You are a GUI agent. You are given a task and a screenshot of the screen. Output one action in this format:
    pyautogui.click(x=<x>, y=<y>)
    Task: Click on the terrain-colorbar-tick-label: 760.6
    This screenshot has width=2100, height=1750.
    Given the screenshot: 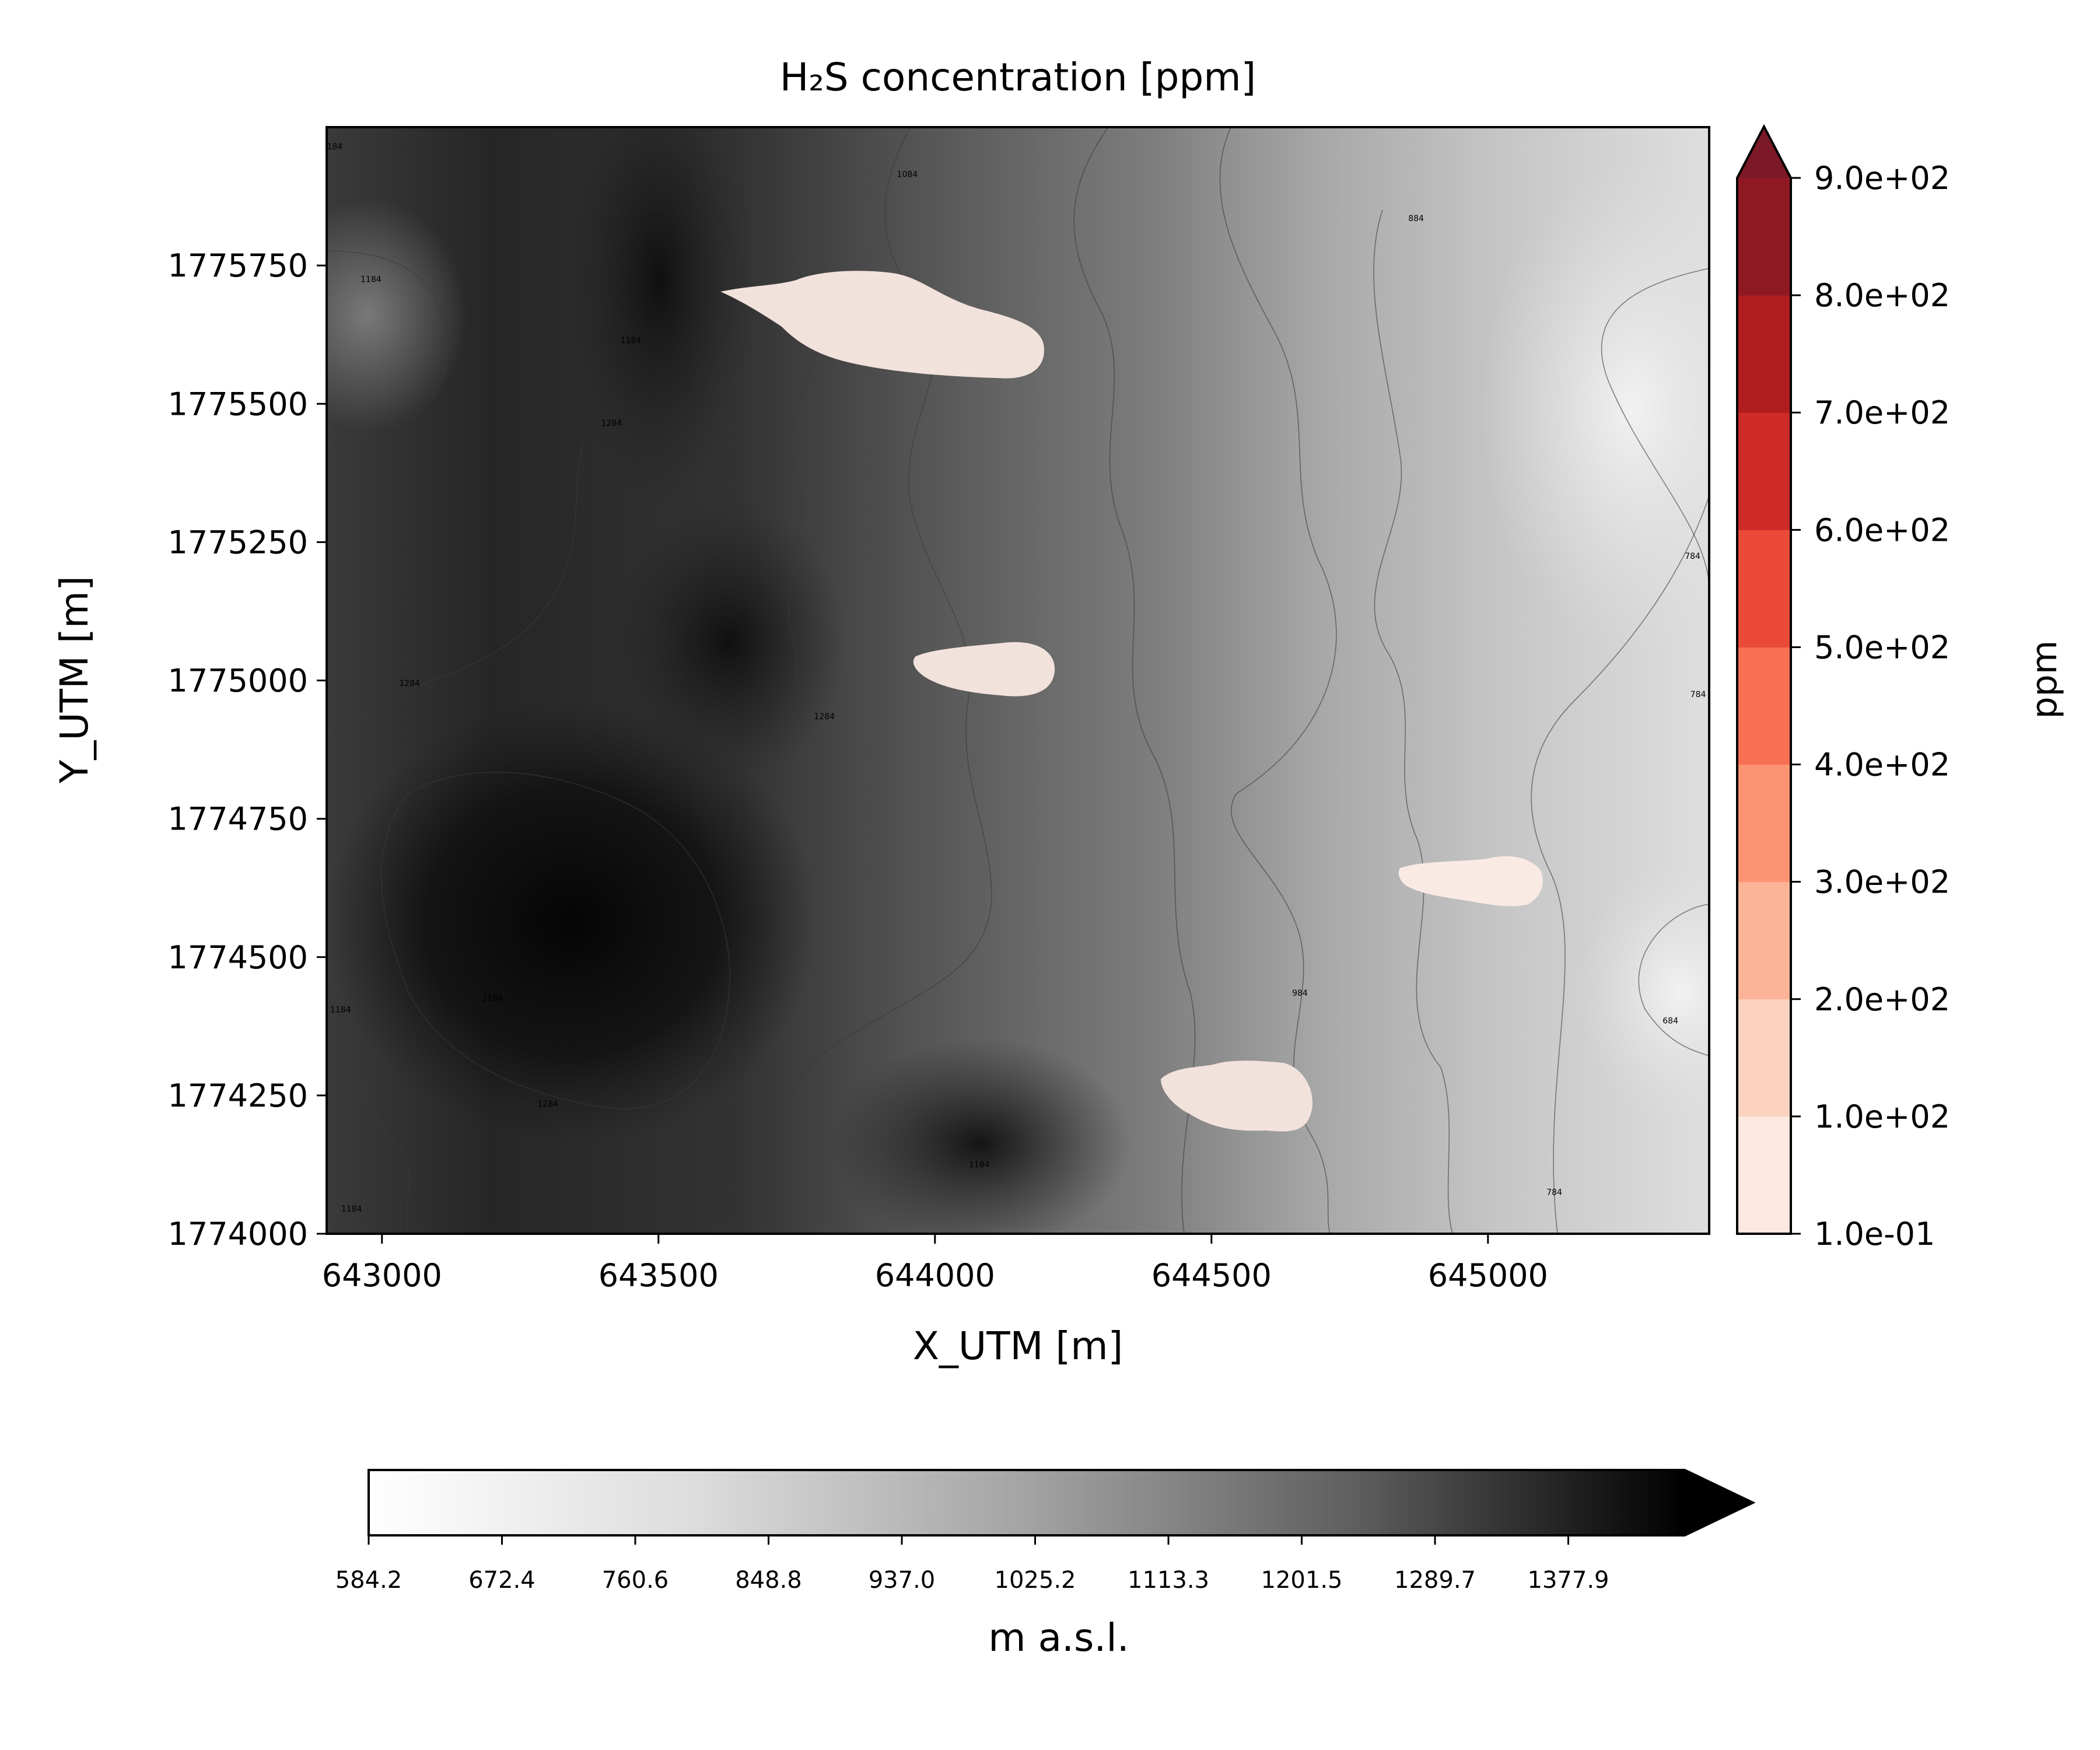 What is the action you would take?
    pyautogui.click(x=635, y=1580)
    